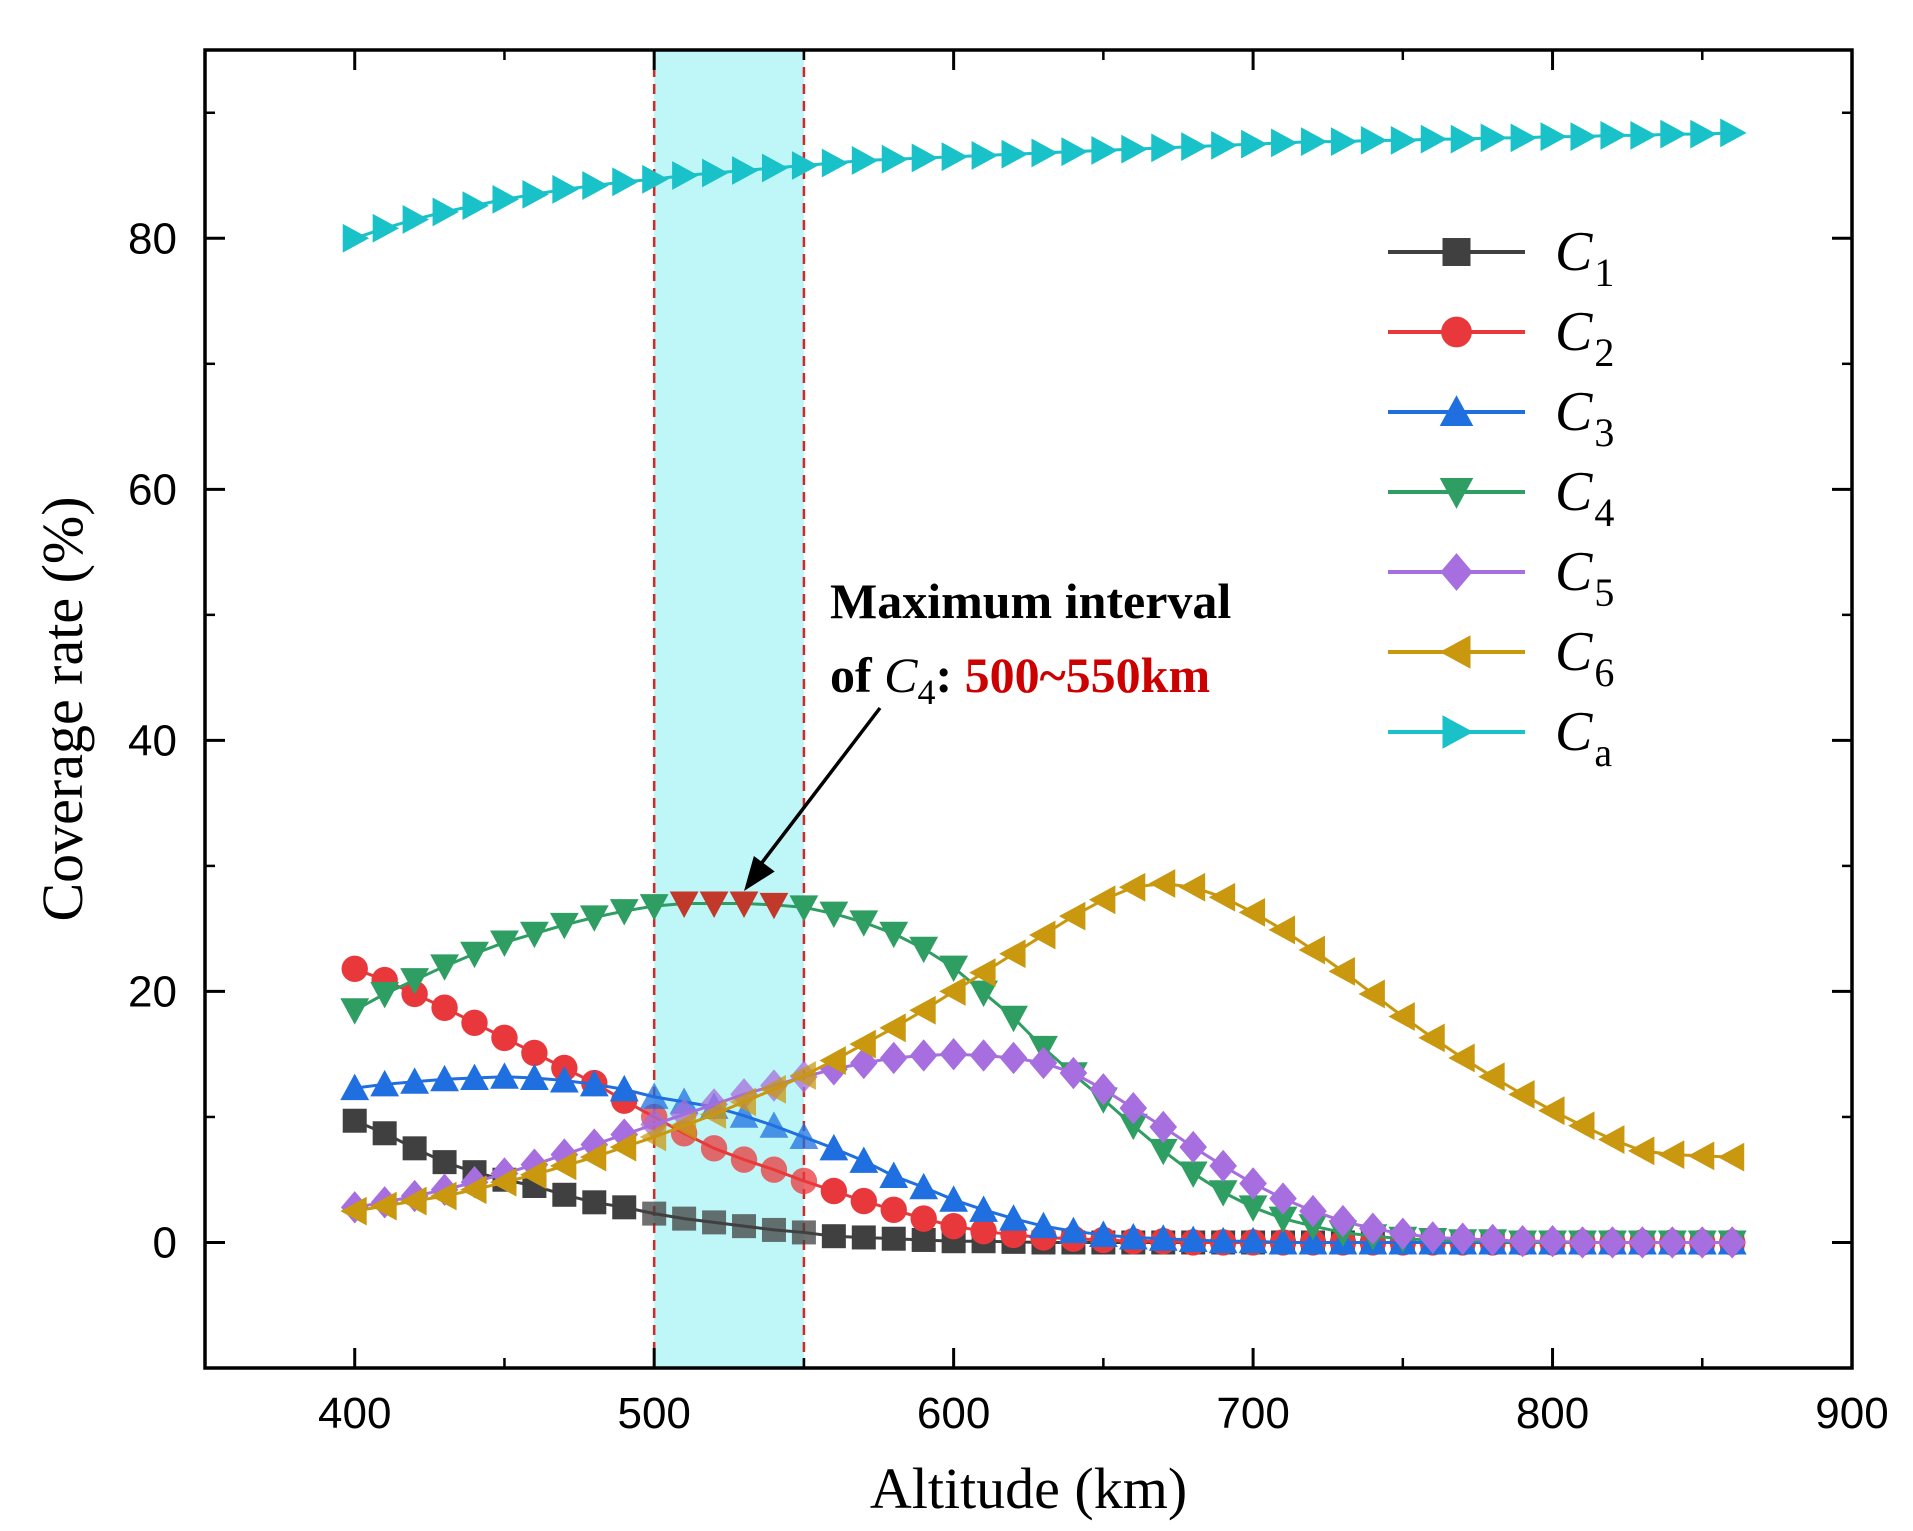  Describe the element at coordinates (1584, 578) in the screenshot. I see `legend-label-C5: C5` at that location.